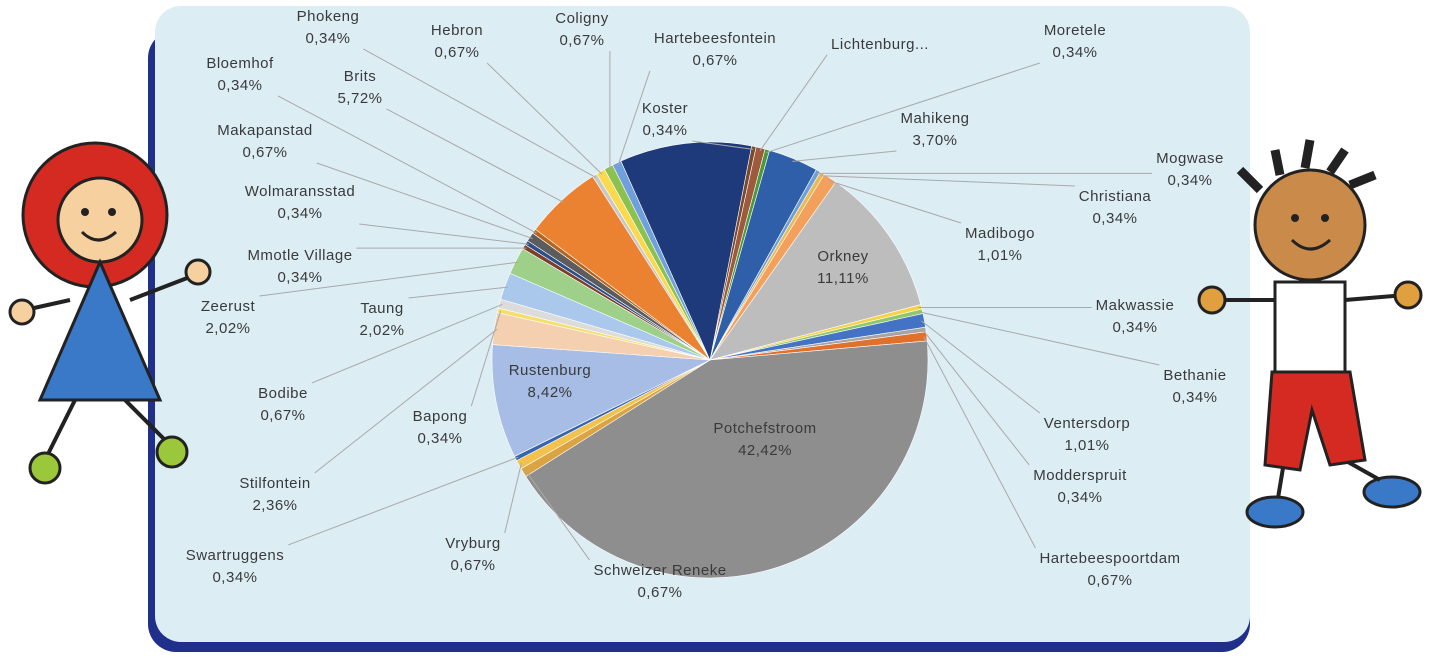 This screenshot has width=1444, height=661. Describe the element at coordinates (265, 141) in the screenshot. I see `slice-label: Makapanstad 0,67%` at that location.